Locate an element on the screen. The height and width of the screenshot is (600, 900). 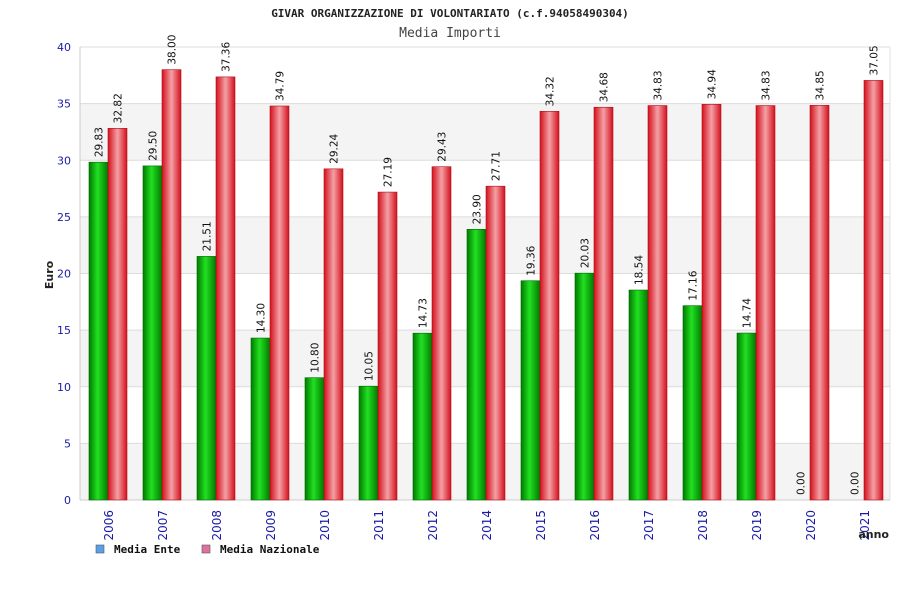
bar-media-nazionale-2009 is located at coordinates (279, 303).